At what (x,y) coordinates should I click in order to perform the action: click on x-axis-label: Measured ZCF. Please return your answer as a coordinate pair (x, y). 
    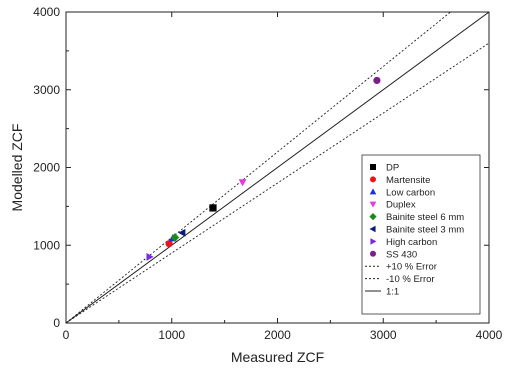
    Looking at the image, I should click on (277, 357).